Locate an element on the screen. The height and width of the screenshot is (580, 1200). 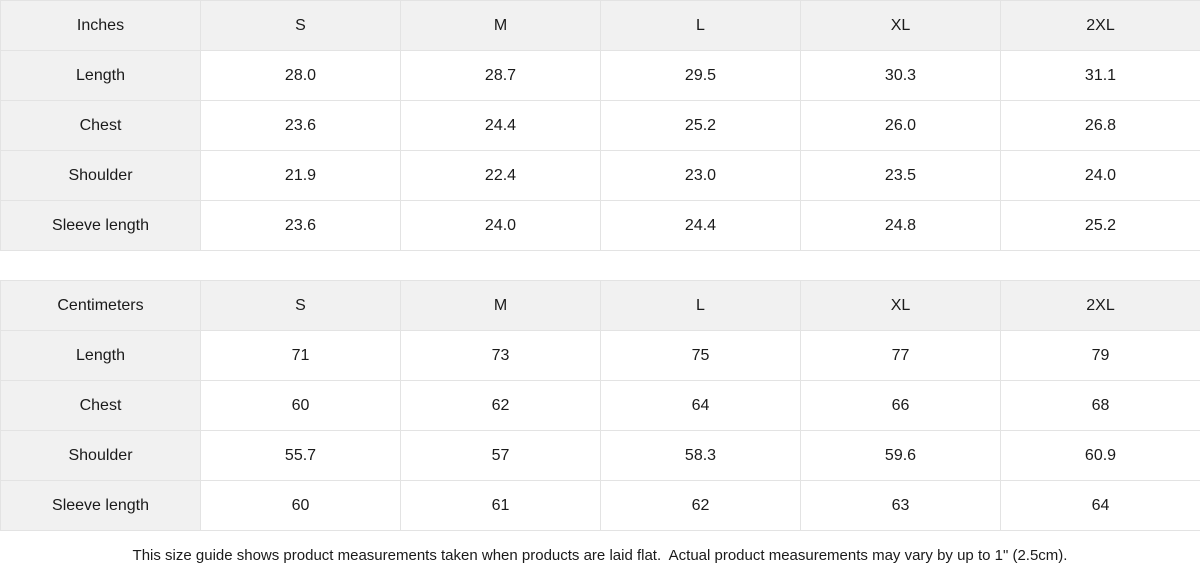
cell-length-2xl: 79 is located at coordinates (1100, 356).